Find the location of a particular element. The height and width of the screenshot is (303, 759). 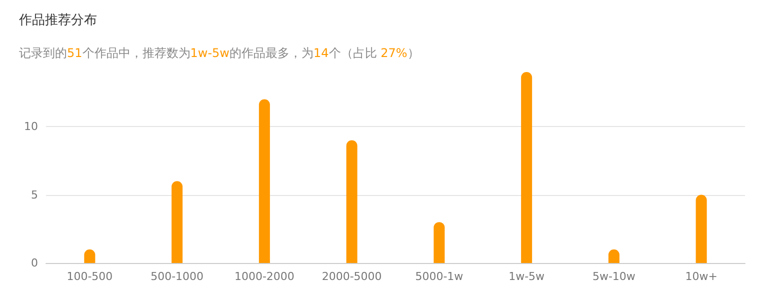

y-tick-label: 0 is located at coordinates (34, 263).